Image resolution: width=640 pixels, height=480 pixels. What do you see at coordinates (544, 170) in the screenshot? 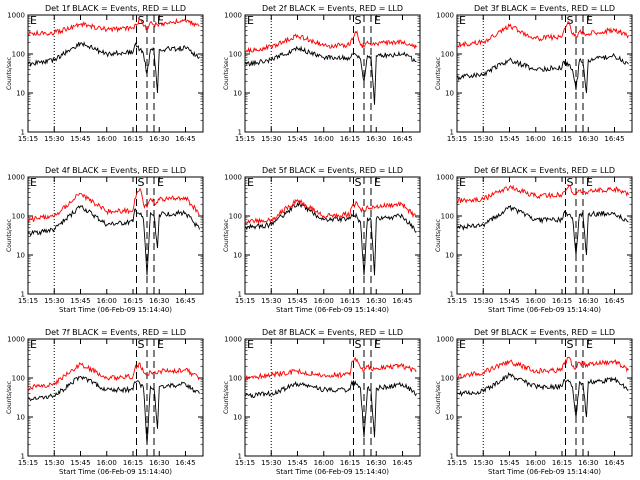
I see `panel-title: Det 6f BLACK = Events, RED = LLD` at bounding box center [544, 170].